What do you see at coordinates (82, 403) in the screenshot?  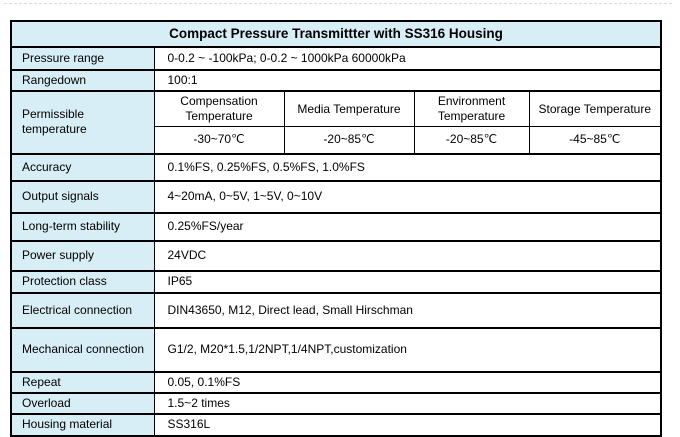 I see `row-label-overload: Overload` at bounding box center [82, 403].